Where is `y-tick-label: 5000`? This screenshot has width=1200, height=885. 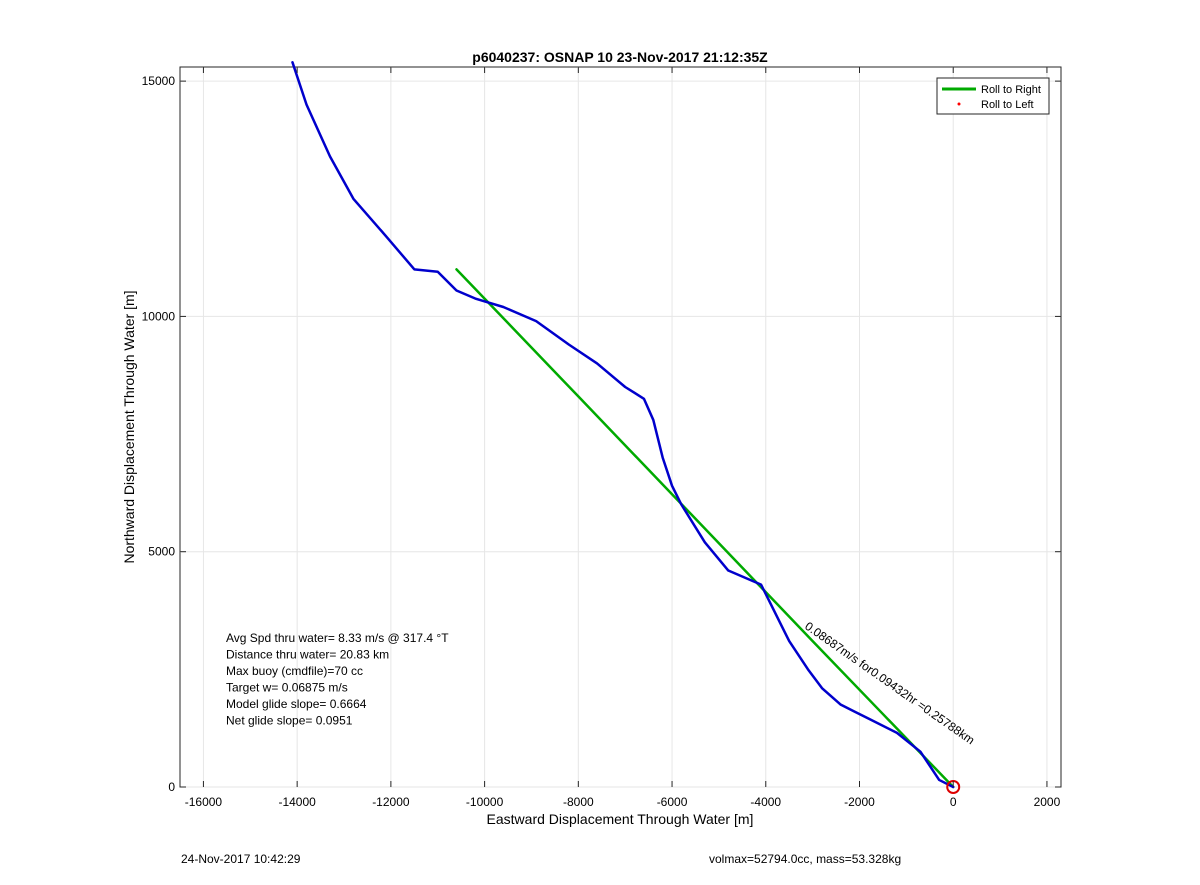
y-tick-label: 5000 is located at coordinates (161, 552).